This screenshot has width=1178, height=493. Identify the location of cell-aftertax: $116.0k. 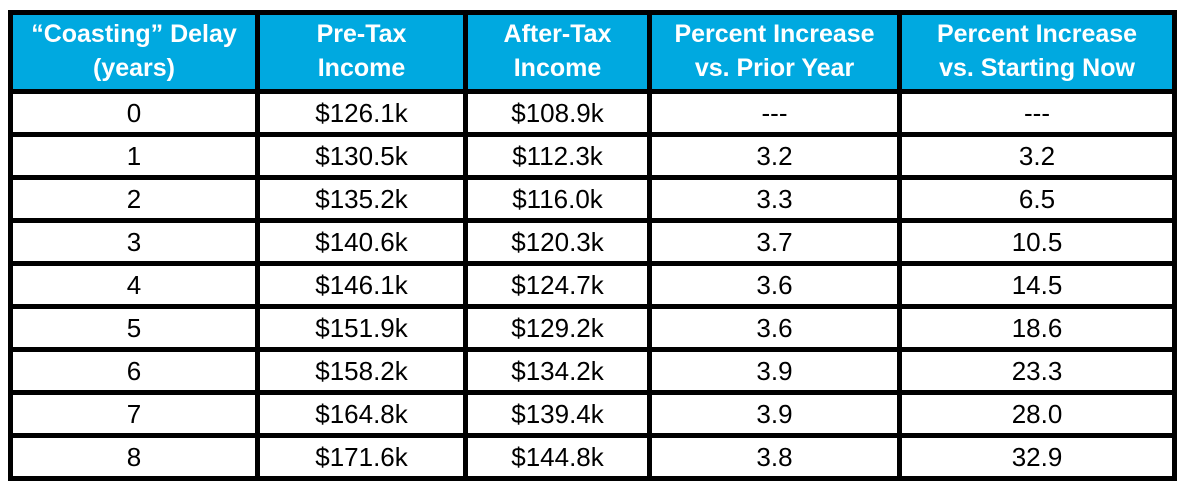
(557, 199).